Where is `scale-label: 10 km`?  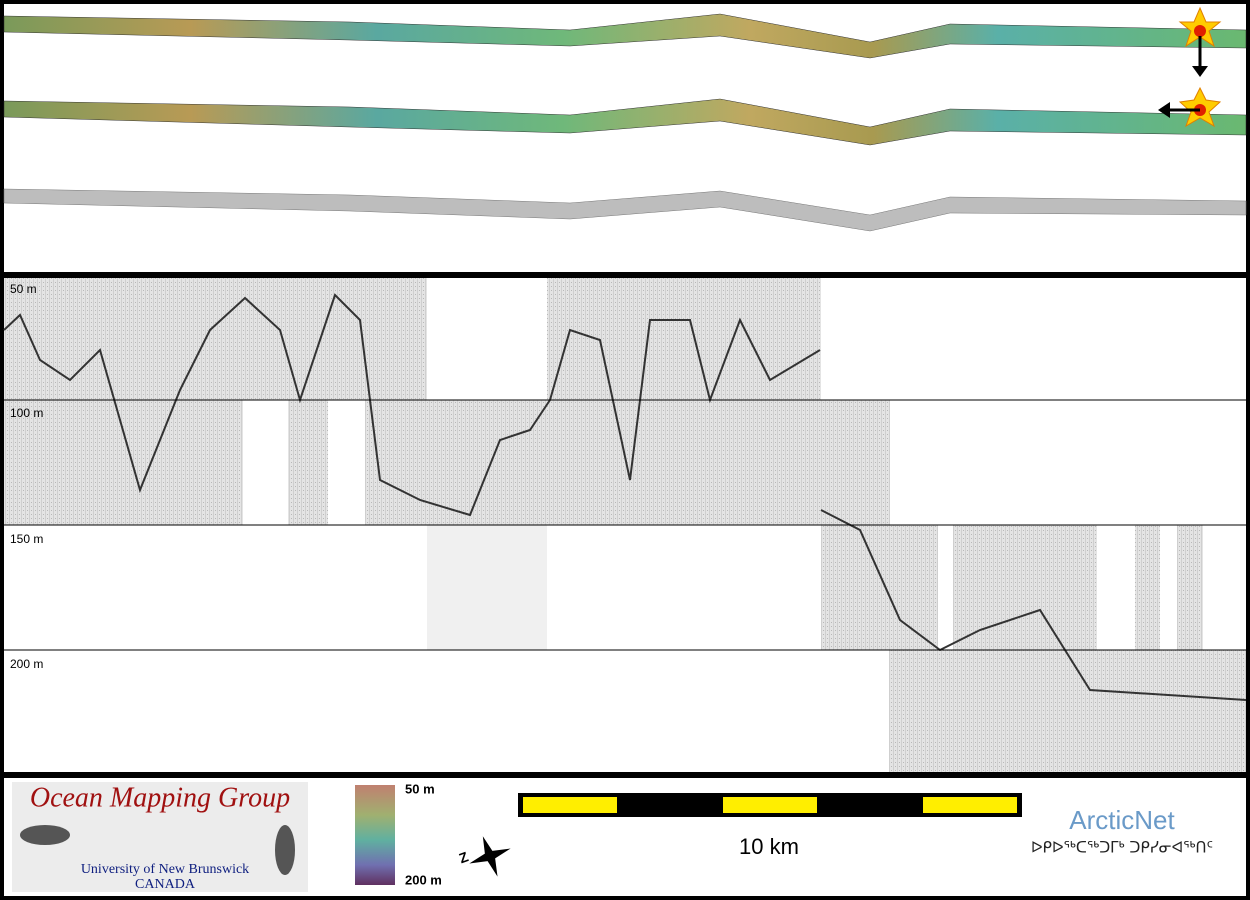
scale-label: 10 km is located at coordinates (769, 846).